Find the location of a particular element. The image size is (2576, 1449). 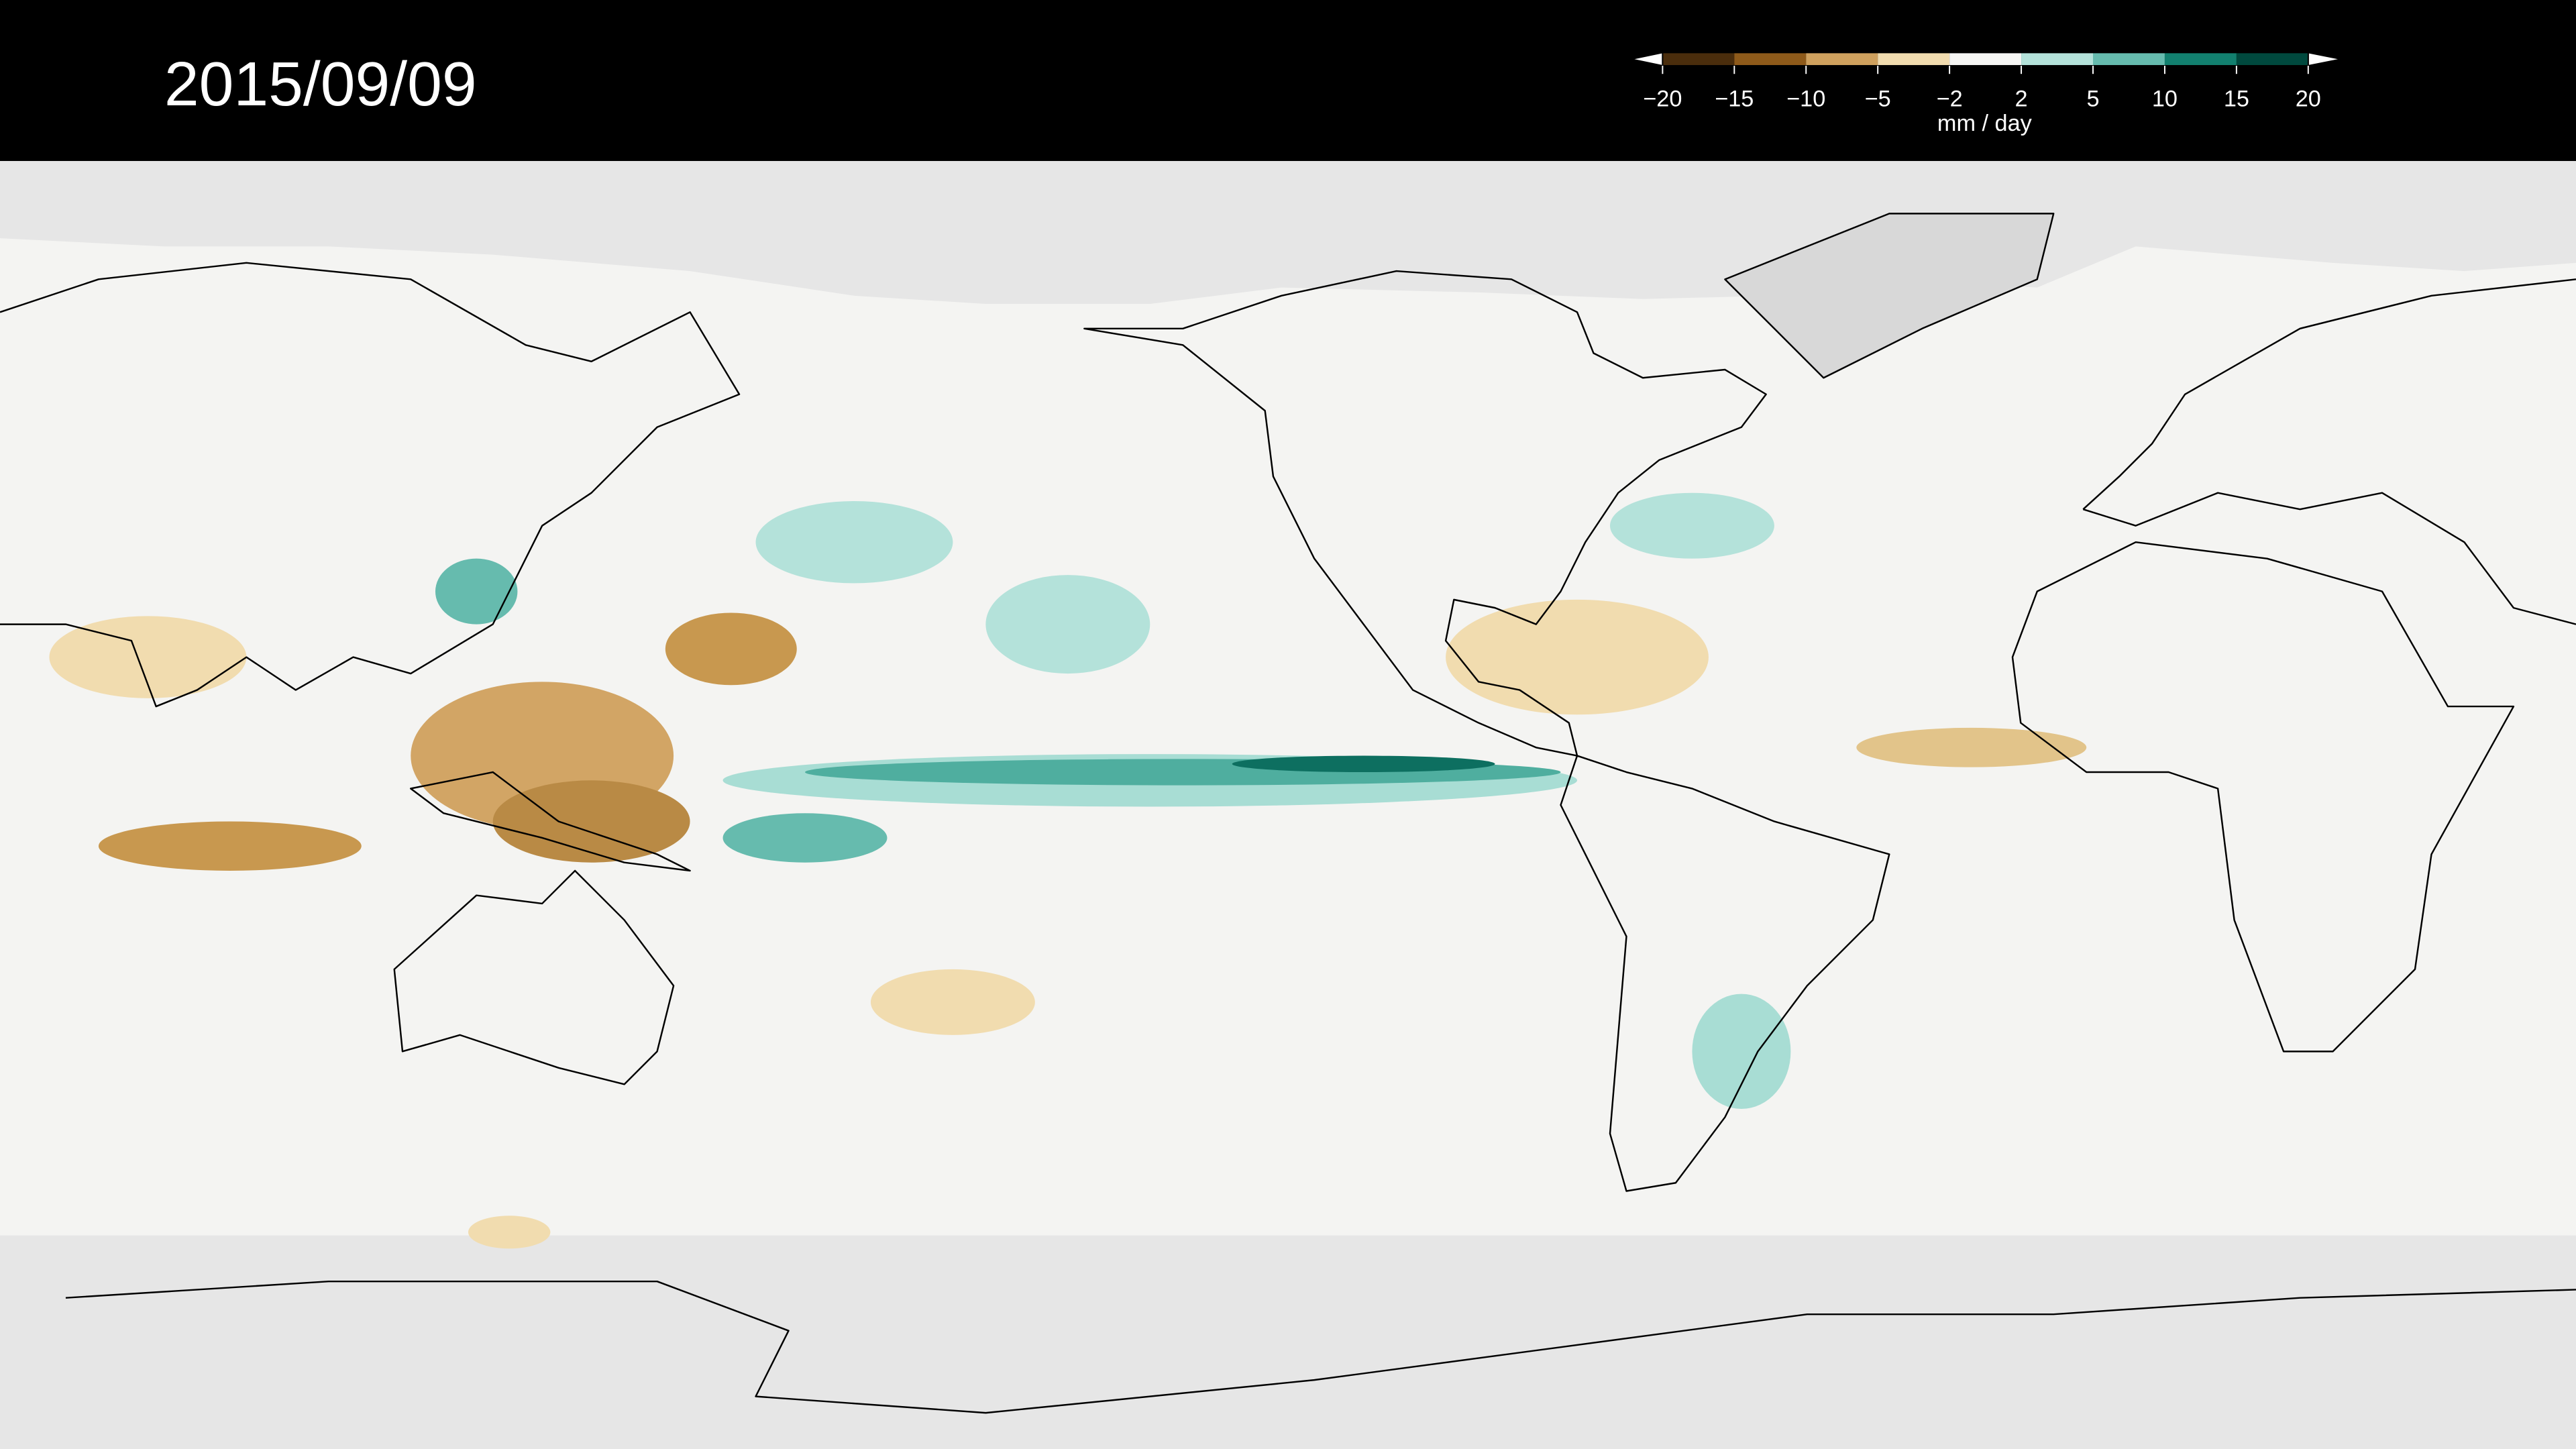

colorbar-tick-label: −2 is located at coordinates (1950, 98).